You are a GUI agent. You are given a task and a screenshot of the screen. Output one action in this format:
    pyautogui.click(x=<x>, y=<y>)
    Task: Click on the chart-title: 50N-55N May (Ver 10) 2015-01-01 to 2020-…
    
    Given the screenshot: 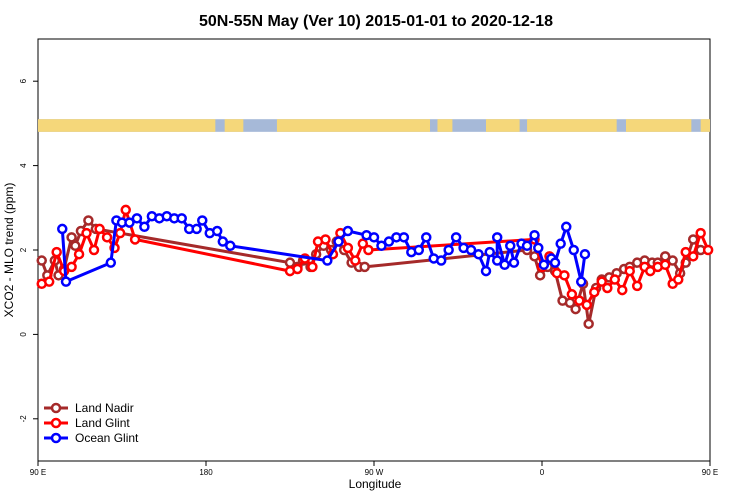 What is the action you would take?
    pyautogui.click(x=376, y=21)
    